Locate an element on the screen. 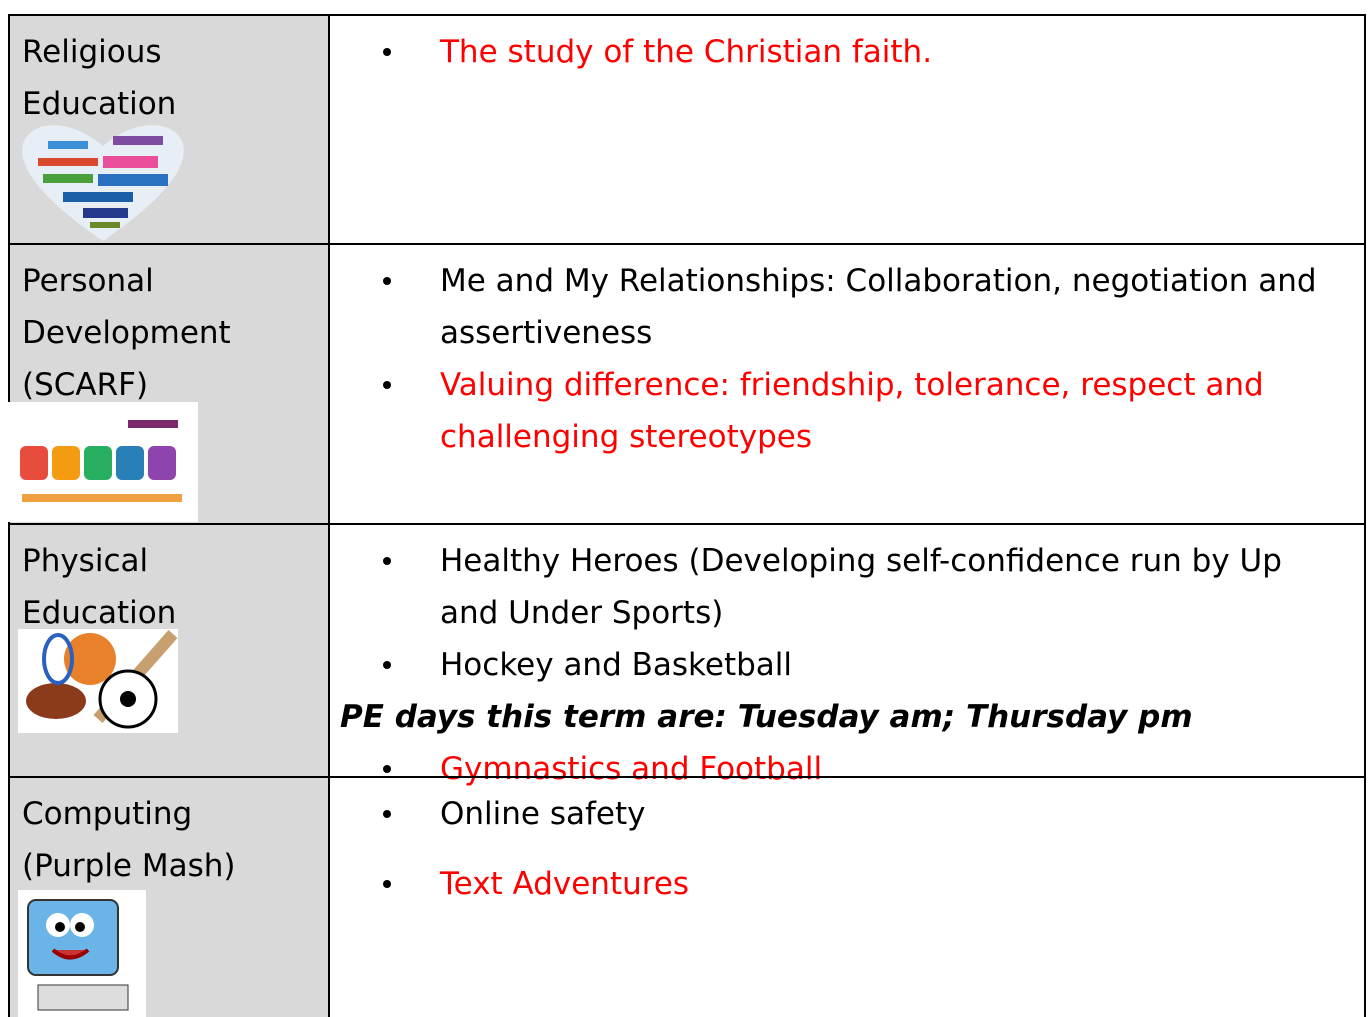  computer-image is located at coordinates (82, 953).